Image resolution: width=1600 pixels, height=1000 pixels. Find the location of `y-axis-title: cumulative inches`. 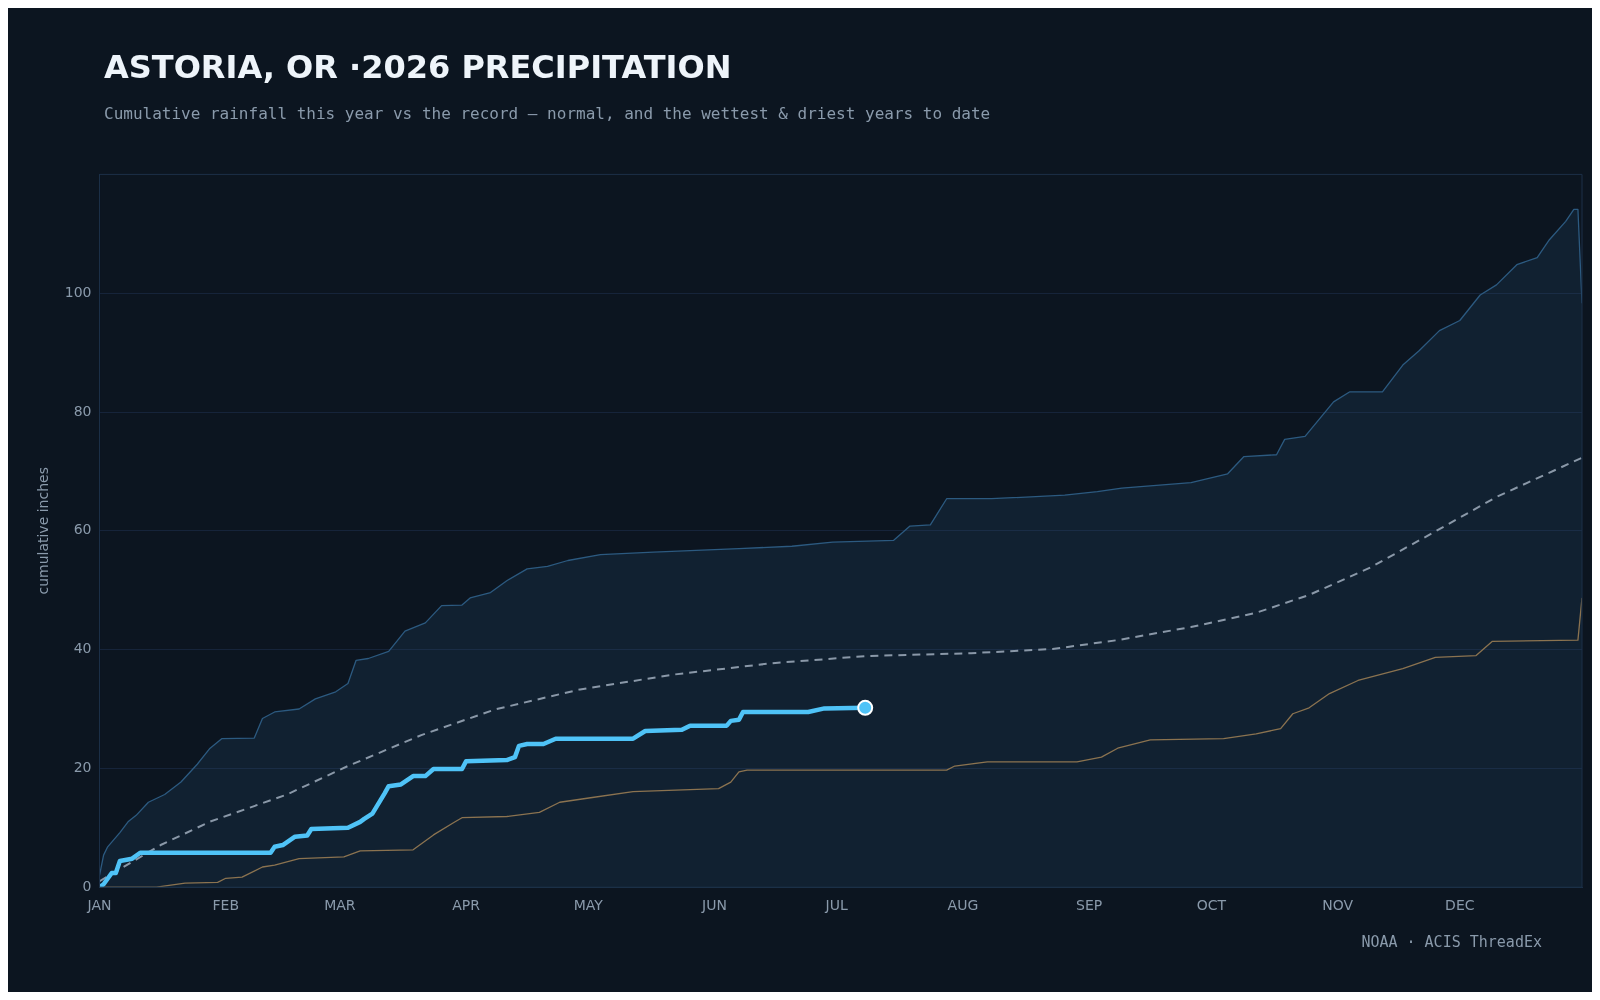

y-axis-title: cumulative inches is located at coordinates (43, 531).